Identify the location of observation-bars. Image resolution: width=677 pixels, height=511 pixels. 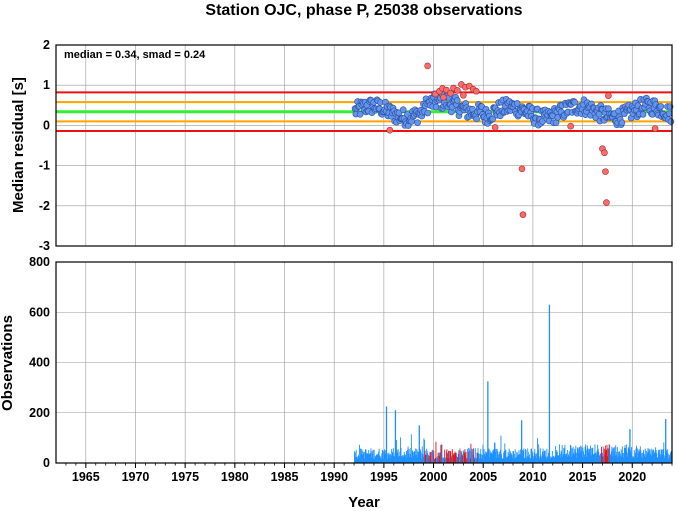
(513, 383).